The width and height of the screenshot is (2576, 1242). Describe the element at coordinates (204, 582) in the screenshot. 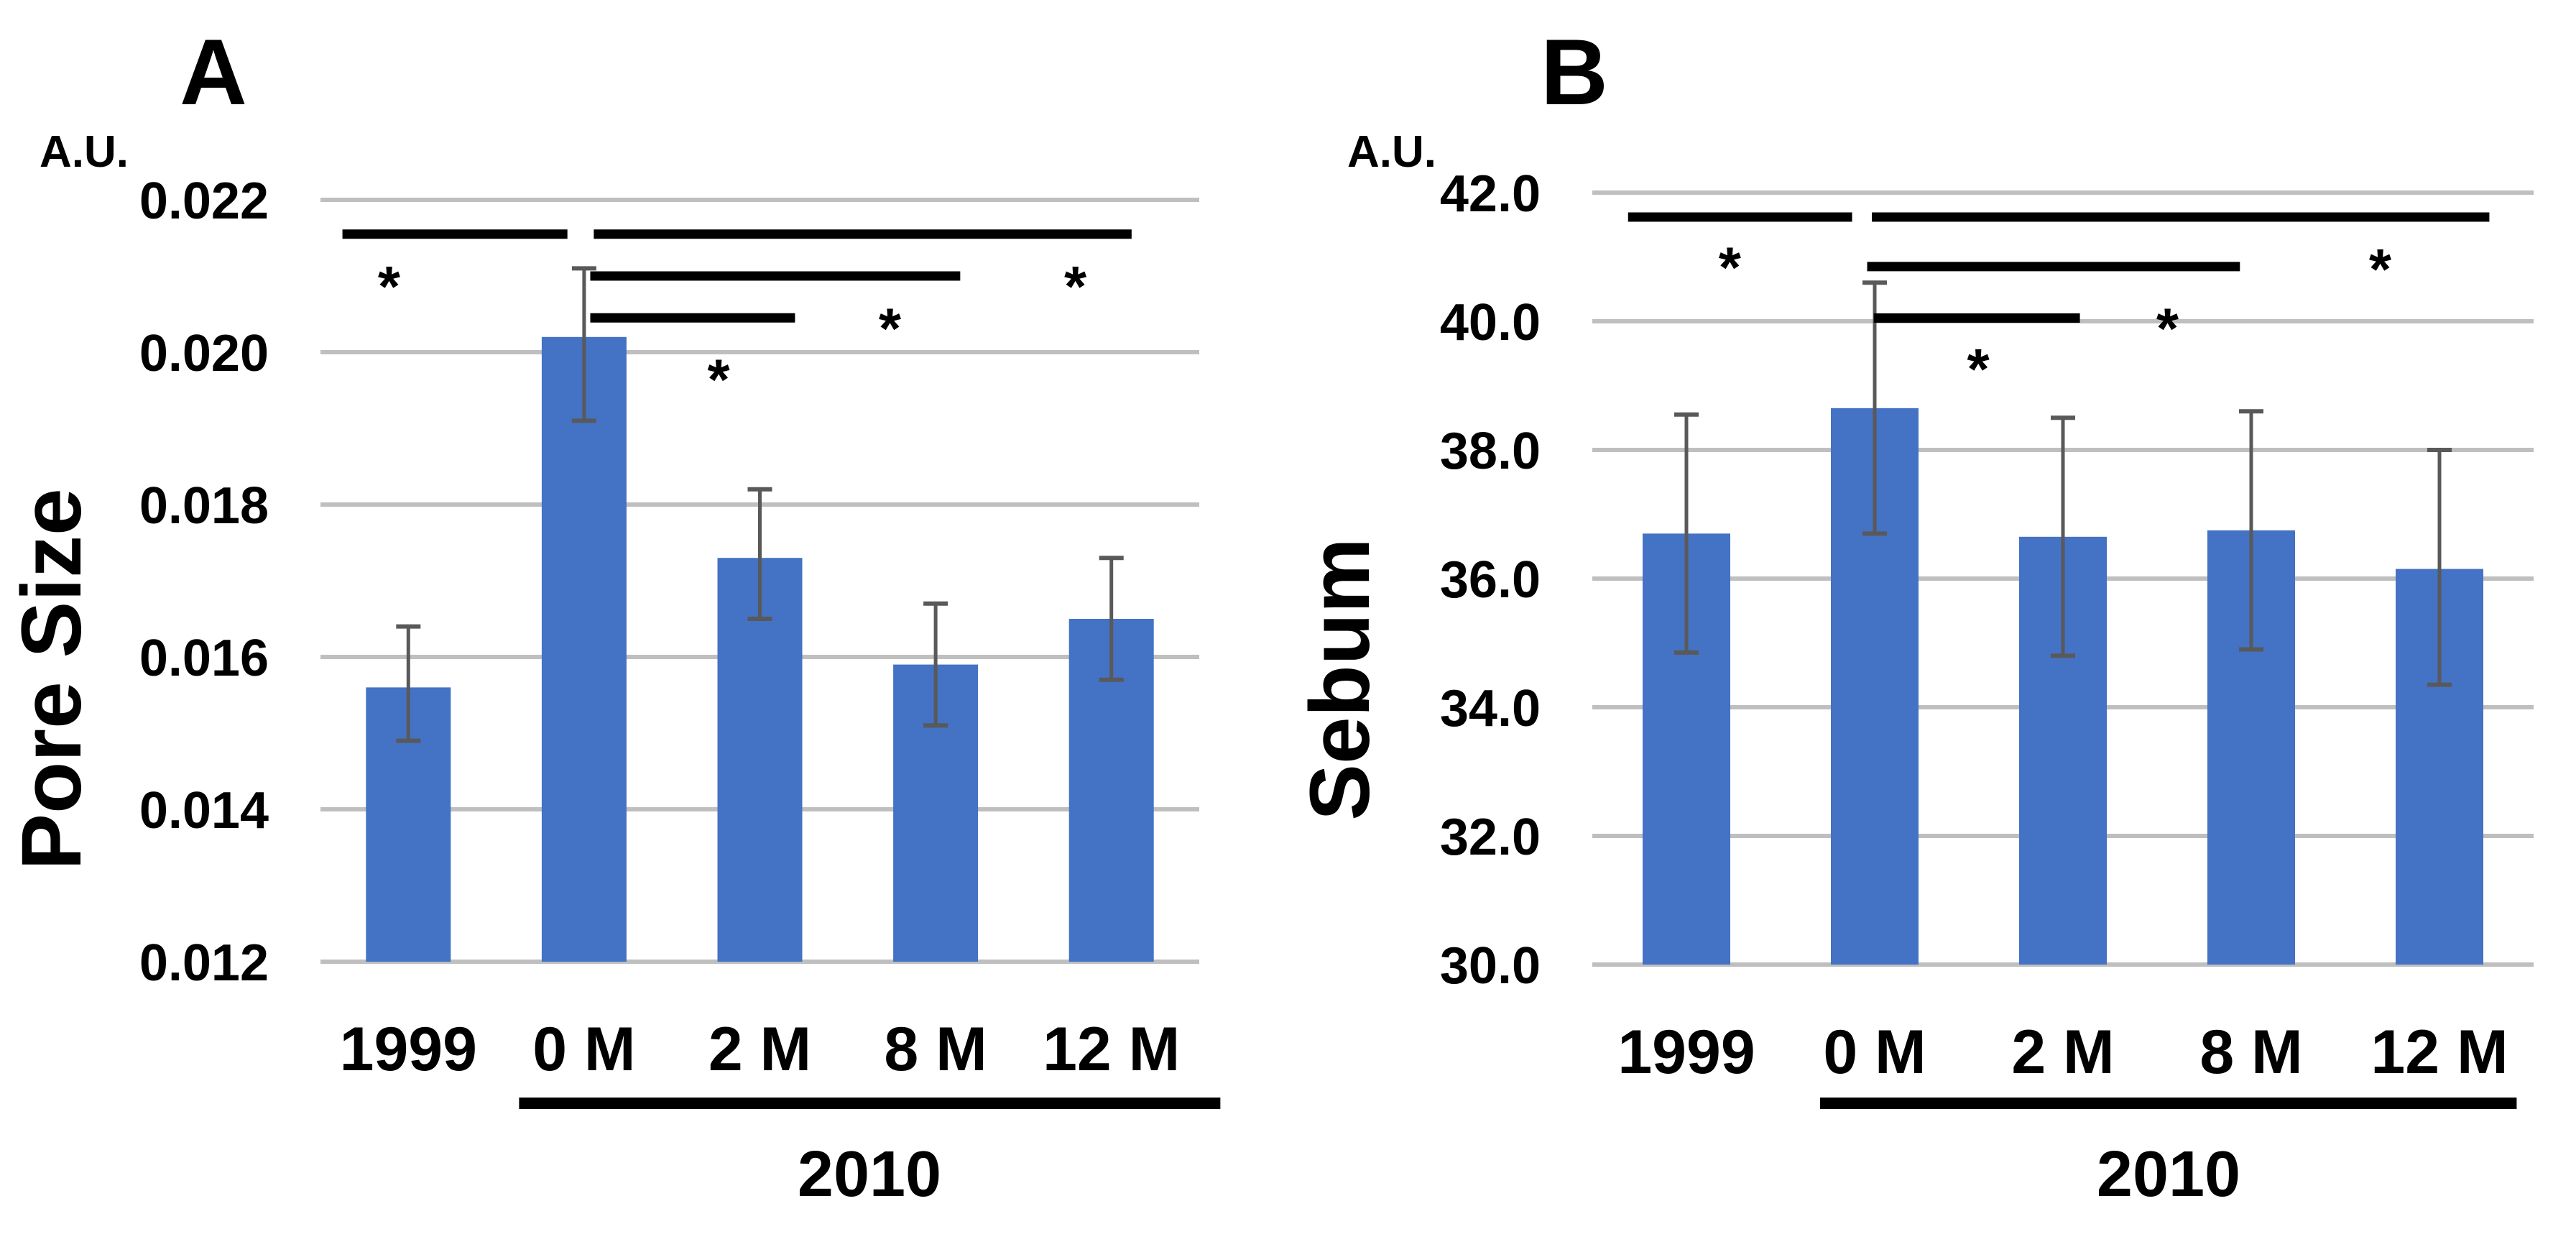

I see `panel-a-ytick-labels: 0.022 0.020 0.018 0.016 0.014 0.012` at that location.